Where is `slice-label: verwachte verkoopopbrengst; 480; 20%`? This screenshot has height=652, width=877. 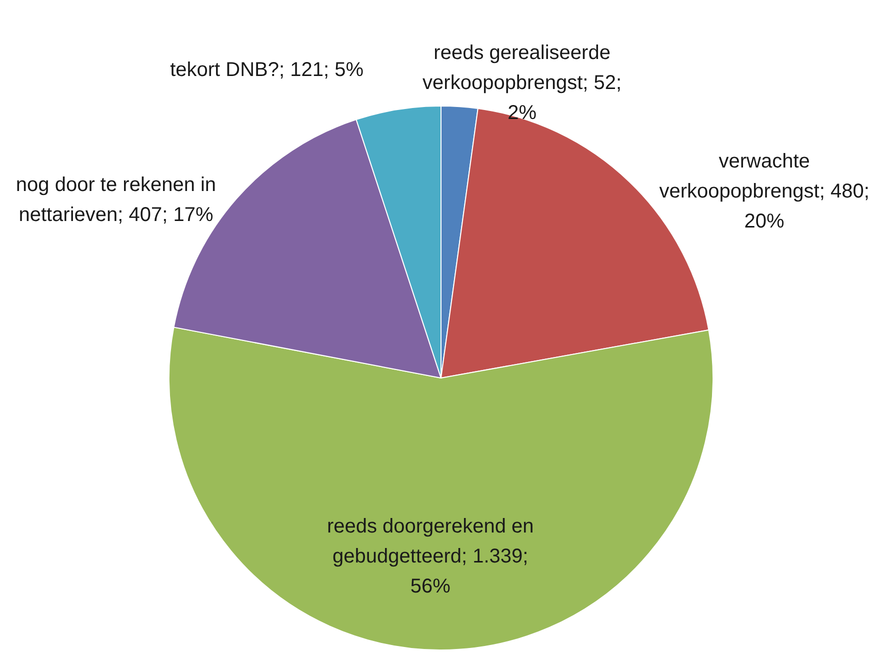
slice-label: verwachte verkoopopbrengst; 480; 20% is located at coordinates (764, 191).